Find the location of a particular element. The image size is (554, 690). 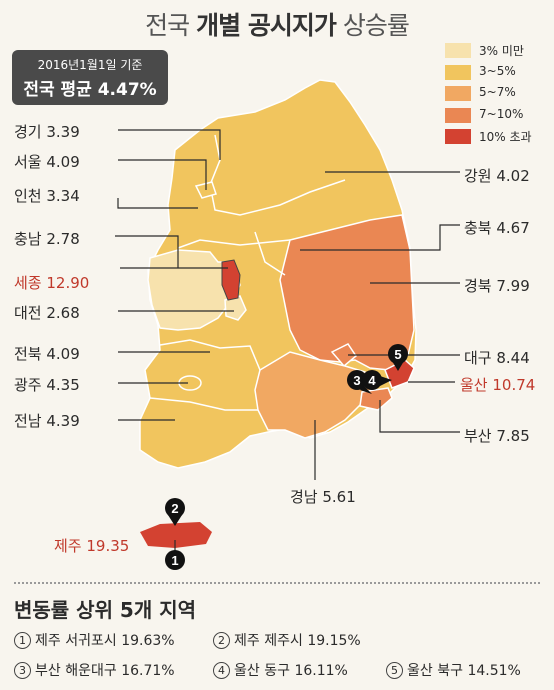

title-part1: 전국 is located at coordinates (167, 25).